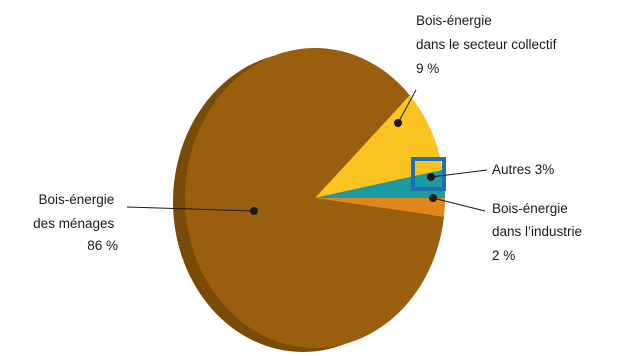 The image size is (618, 356). What do you see at coordinates (398, 123) in the screenshot?
I see `dot-collectif` at bounding box center [398, 123].